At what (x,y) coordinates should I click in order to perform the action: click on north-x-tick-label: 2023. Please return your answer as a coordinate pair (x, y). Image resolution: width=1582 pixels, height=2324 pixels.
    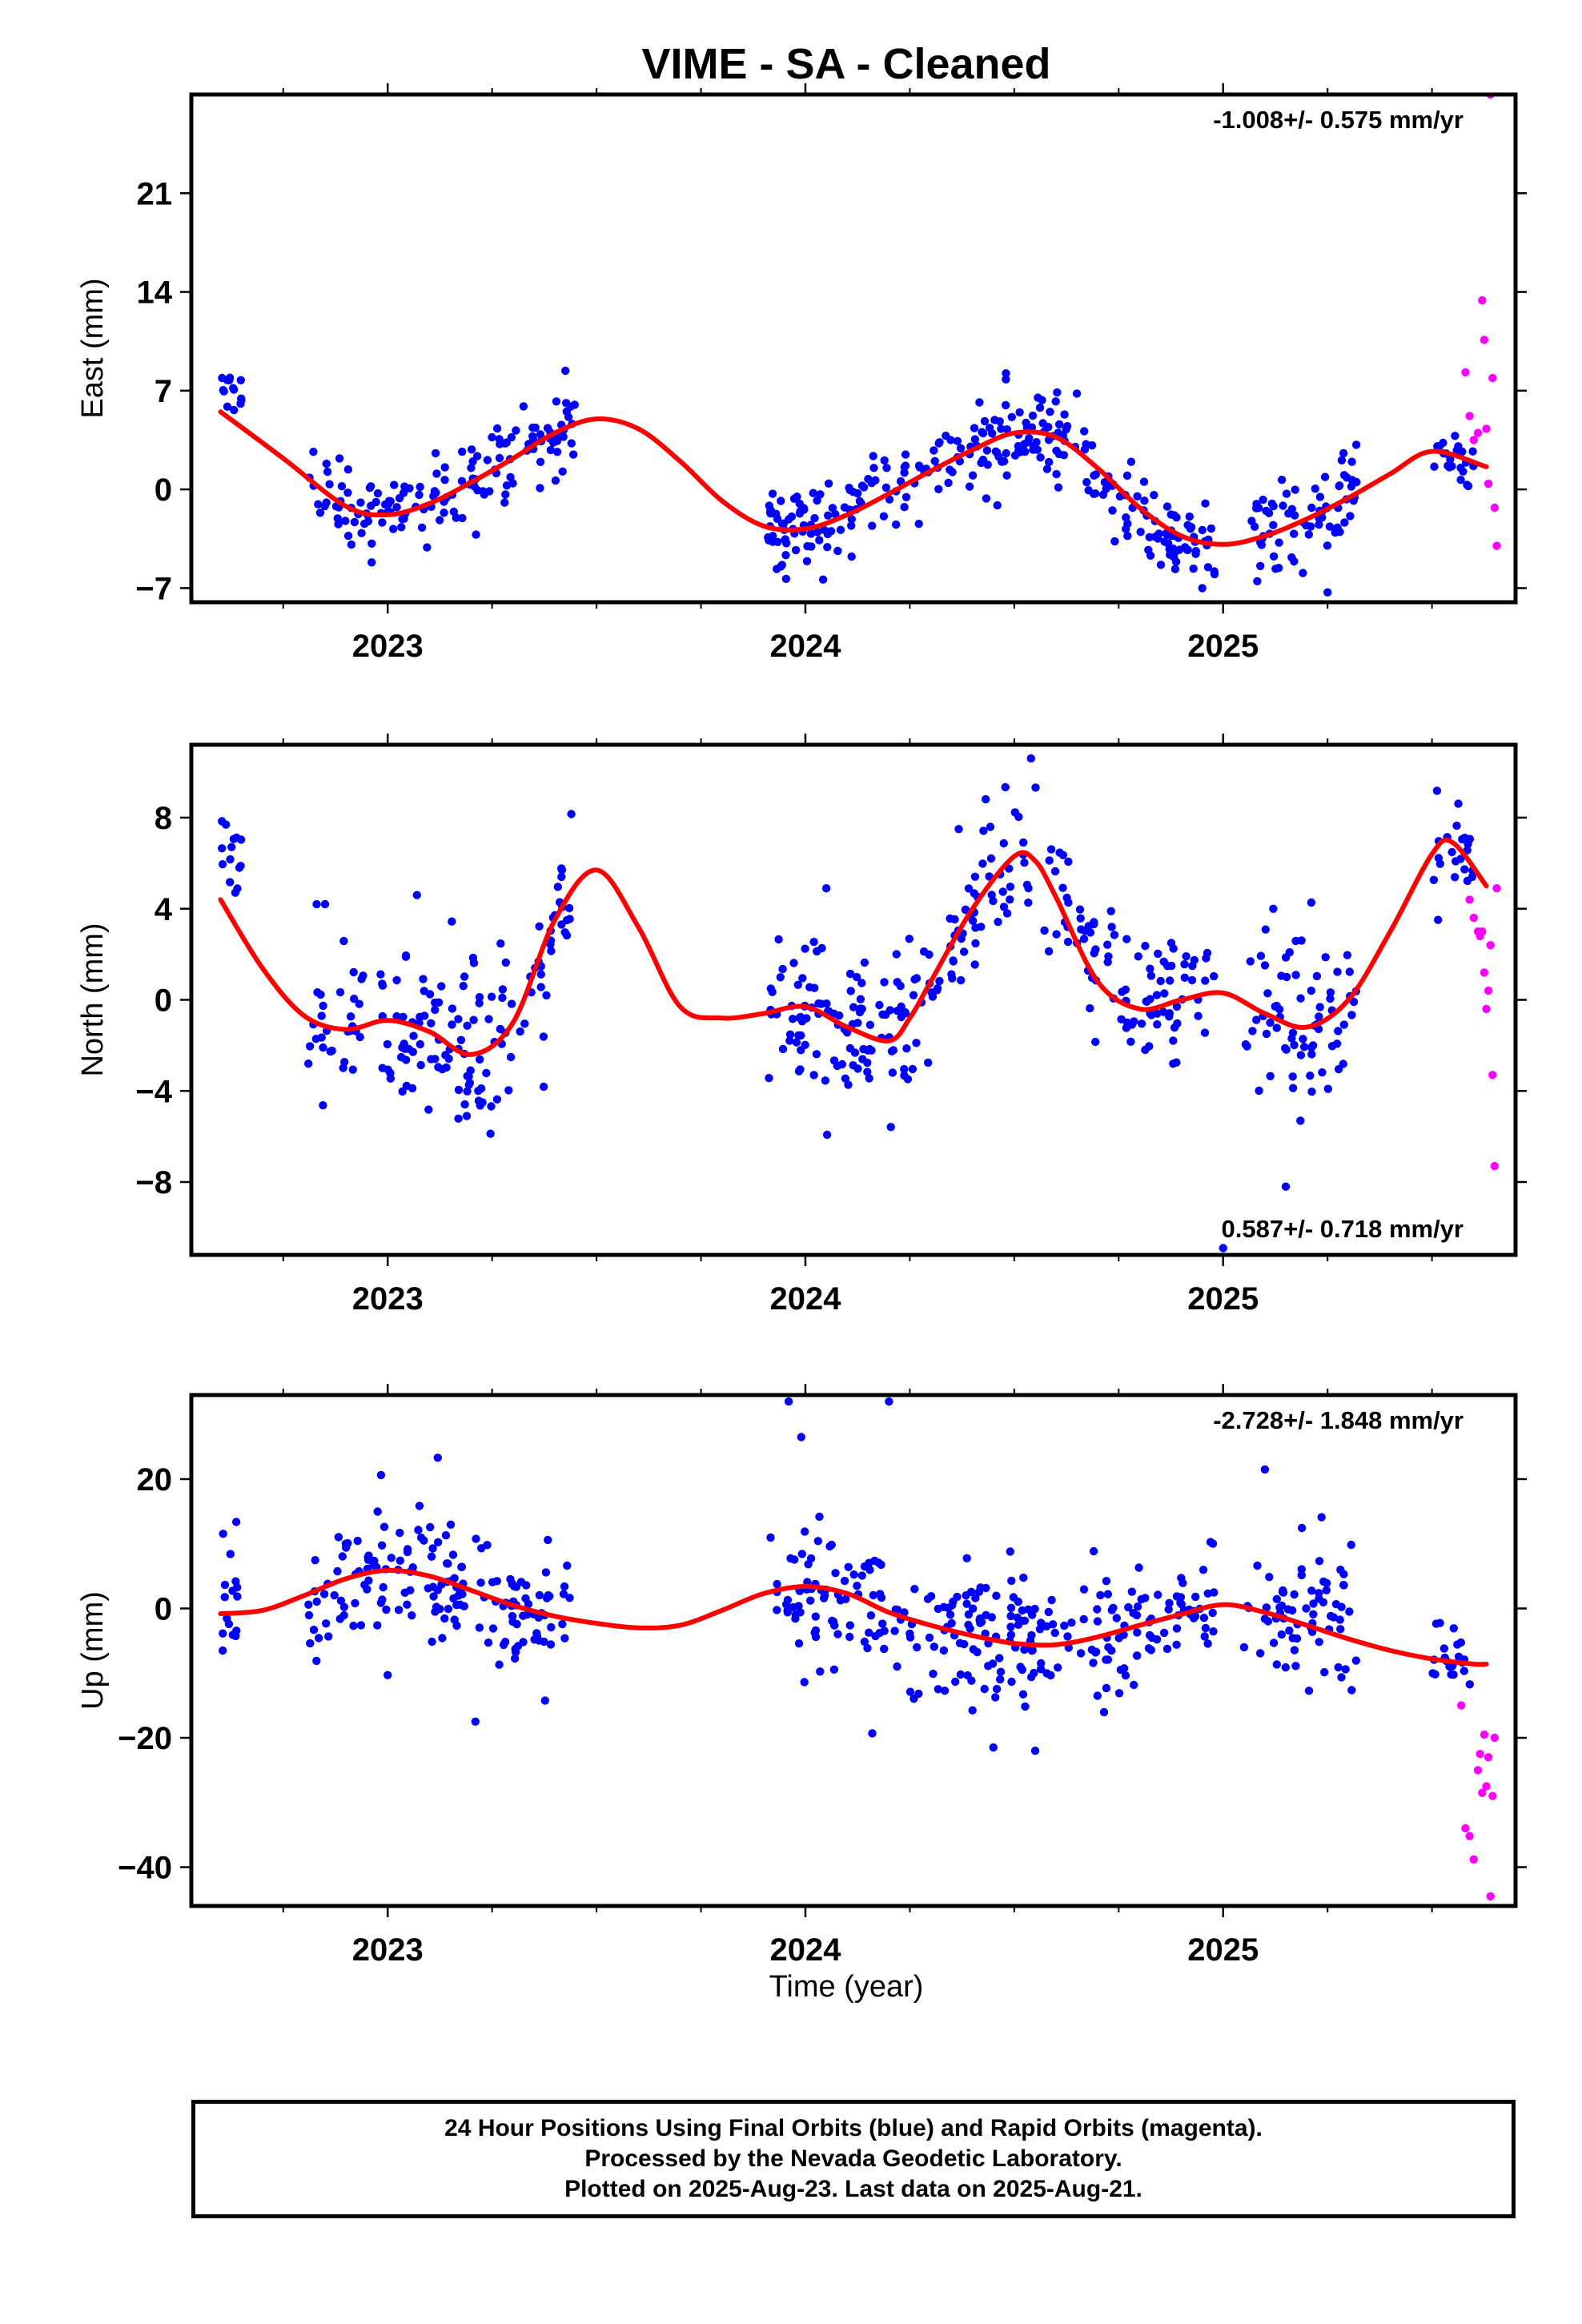
    Looking at the image, I should click on (388, 1299).